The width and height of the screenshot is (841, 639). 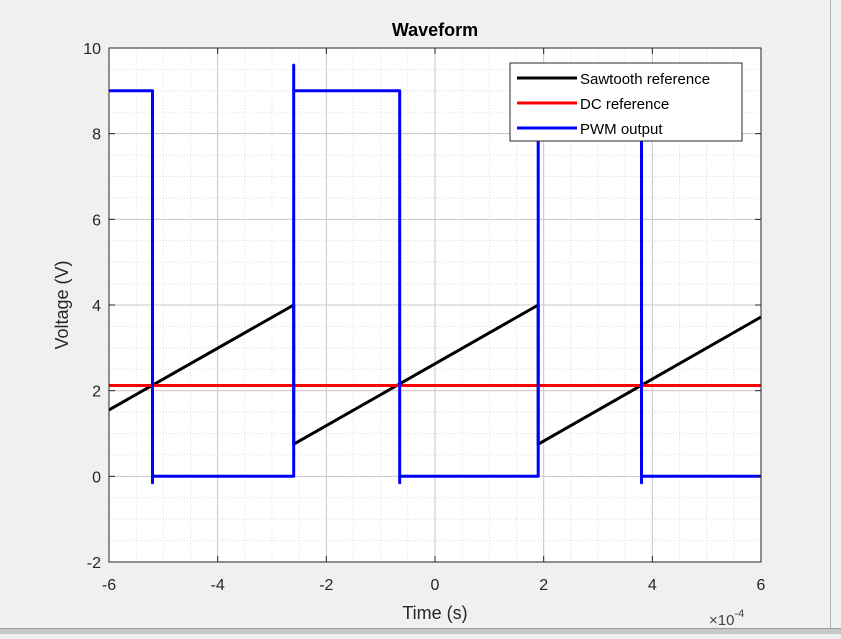 What do you see at coordinates (435, 30) in the screenshot?
I see `chart-title: Waveform` at bounding box center [435, 30].